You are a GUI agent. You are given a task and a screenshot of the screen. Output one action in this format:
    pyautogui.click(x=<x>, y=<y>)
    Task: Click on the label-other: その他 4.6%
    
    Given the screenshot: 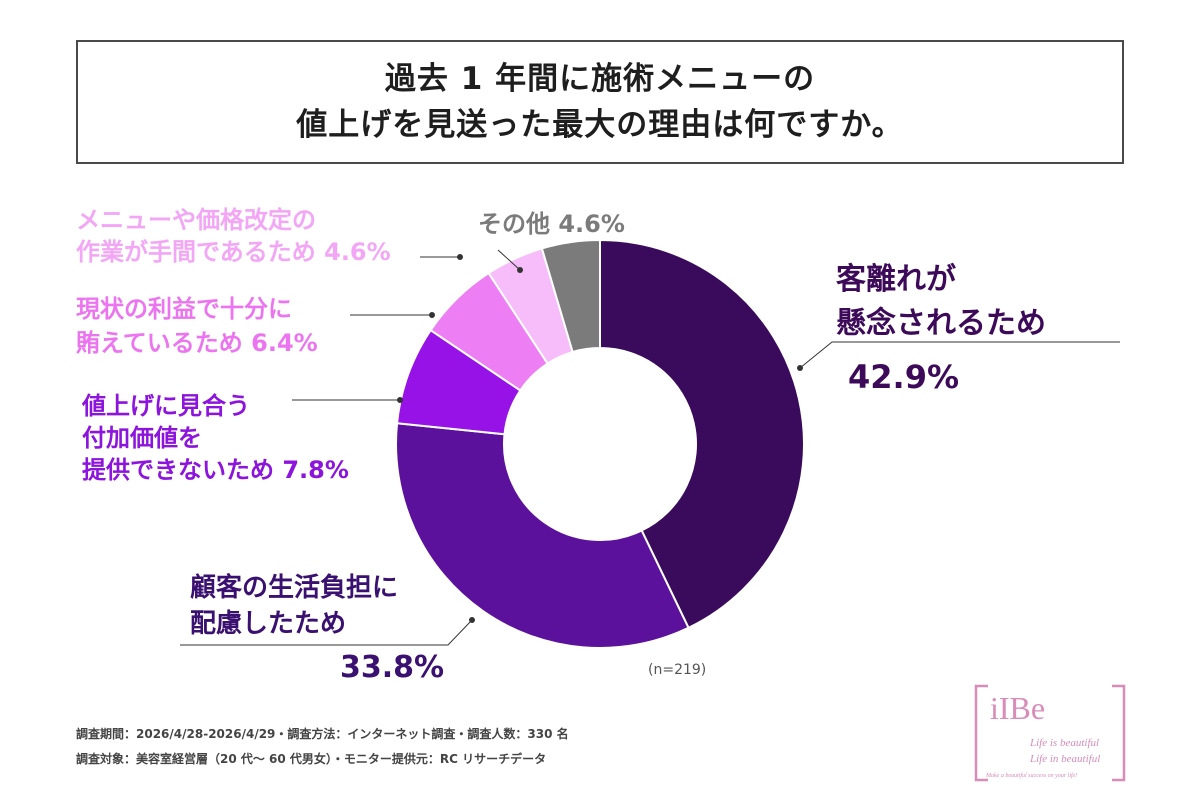 What is the action you would take?
    pyautogui.click(x=551, y=224)
    